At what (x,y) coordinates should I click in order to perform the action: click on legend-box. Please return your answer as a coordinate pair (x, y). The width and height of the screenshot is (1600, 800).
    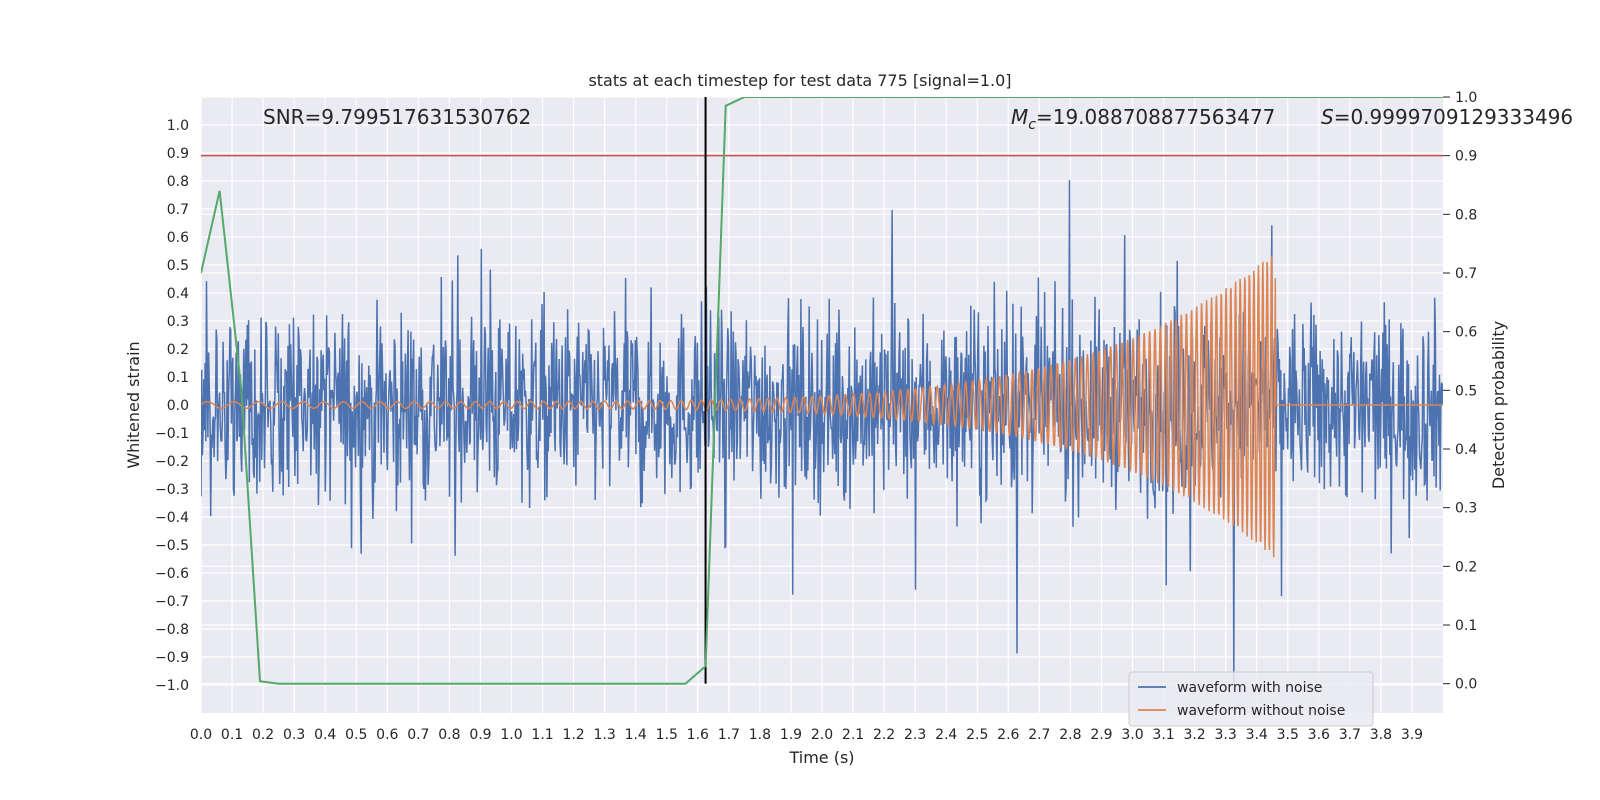
    Looking at the image, I should click on (1251, 699).